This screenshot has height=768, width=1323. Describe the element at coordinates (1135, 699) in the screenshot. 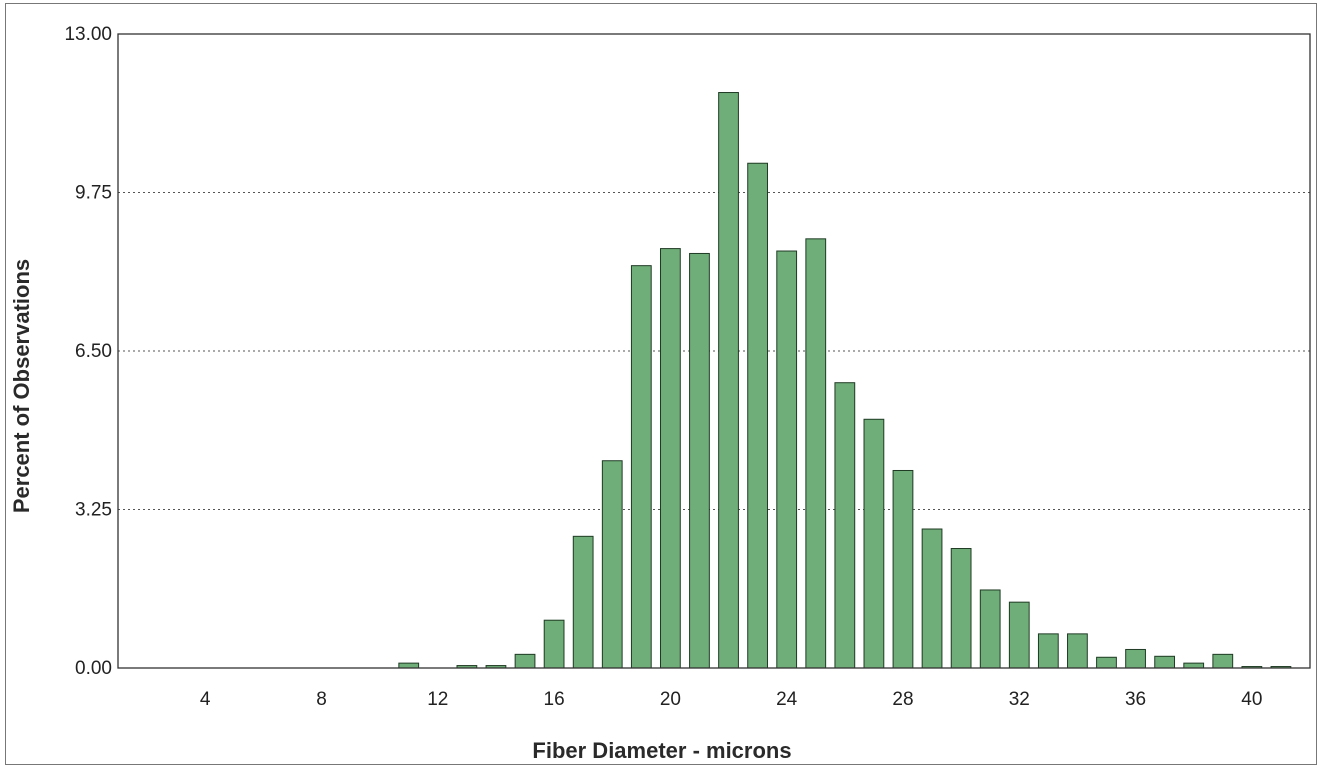

I see `x-tick-label: 36` at that location.